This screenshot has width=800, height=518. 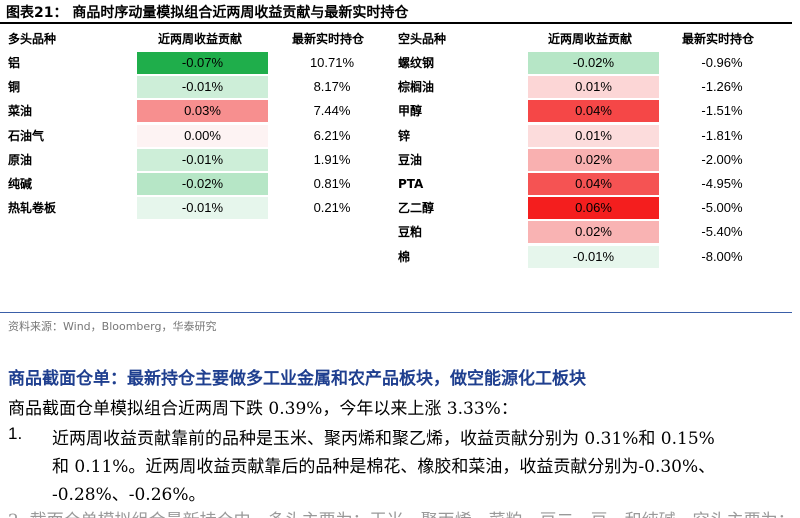 I want to click on long-position-cell: 7.44%, so click(x=332, y=111).